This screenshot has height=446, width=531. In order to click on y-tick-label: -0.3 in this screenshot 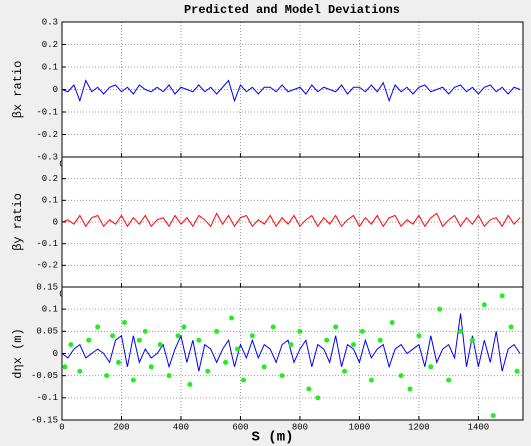, I will do `click(47, 157)`.